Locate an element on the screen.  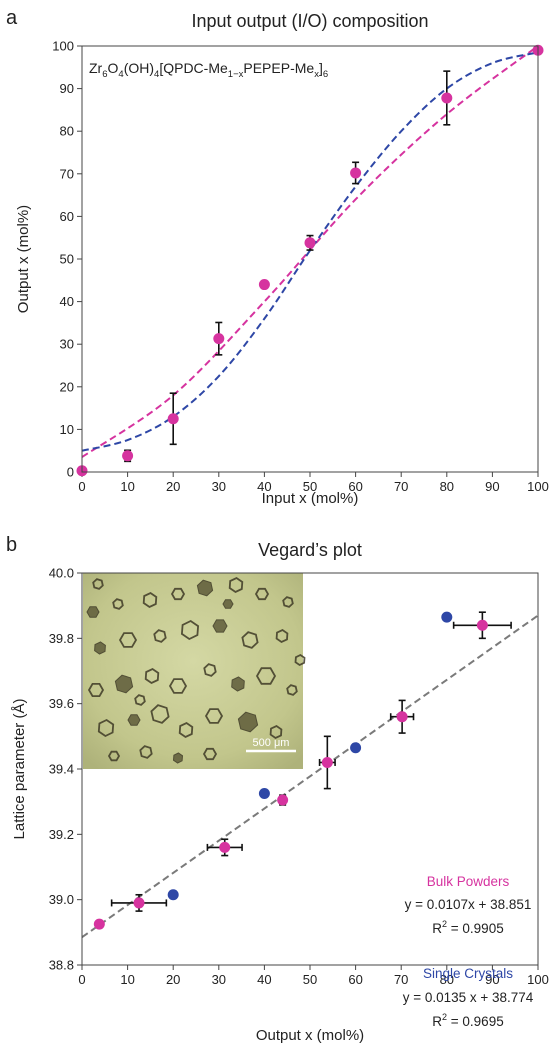
panel-a-ytick-label: 0 is located at coordinates (70, 472).